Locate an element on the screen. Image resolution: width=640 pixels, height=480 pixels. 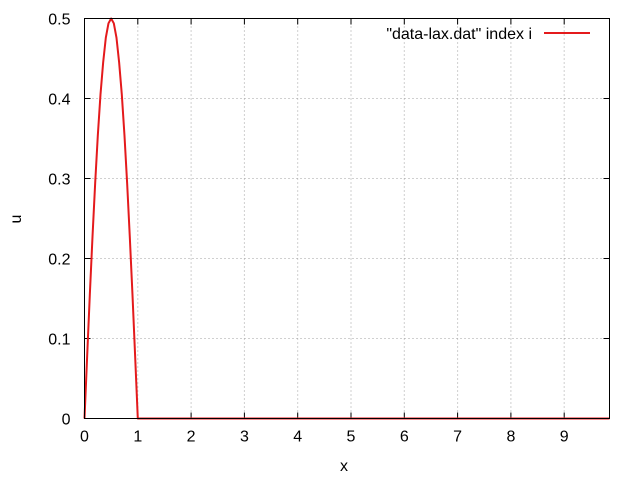
y-tick-label: 0.2 is located at coordinates (59, 260).